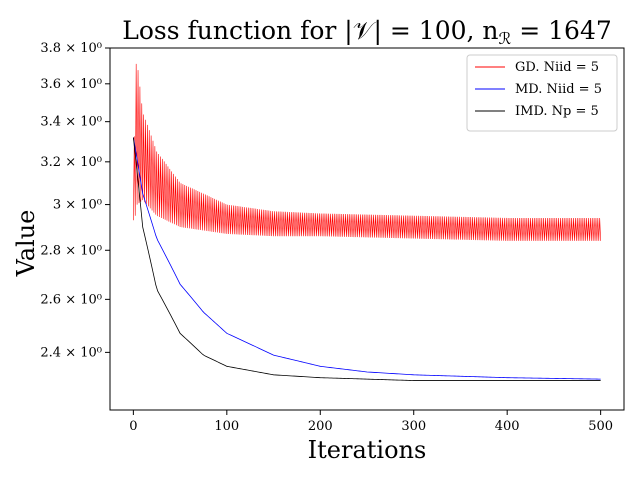 The width and height of the screenshot is (640, 480). I want to click on y-tick-label: 3.2 × 10⁰, so click(71, 162).